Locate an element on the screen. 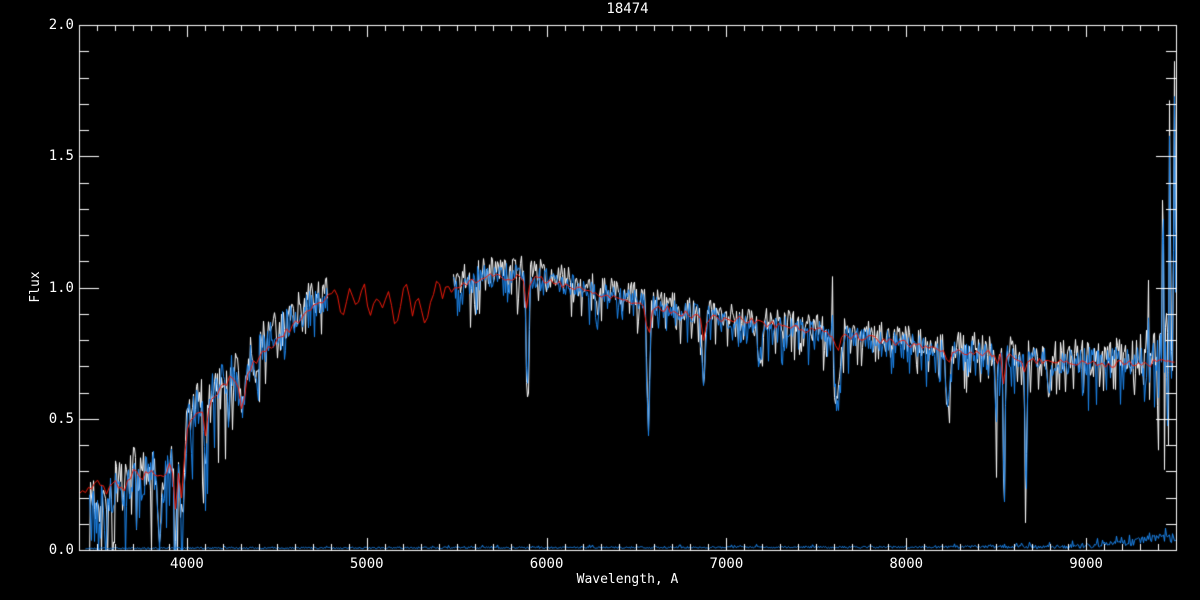 The height and width of the screenshot is (600, 1200). x-tick-label: 4000 is located at coordinates (187, 564).